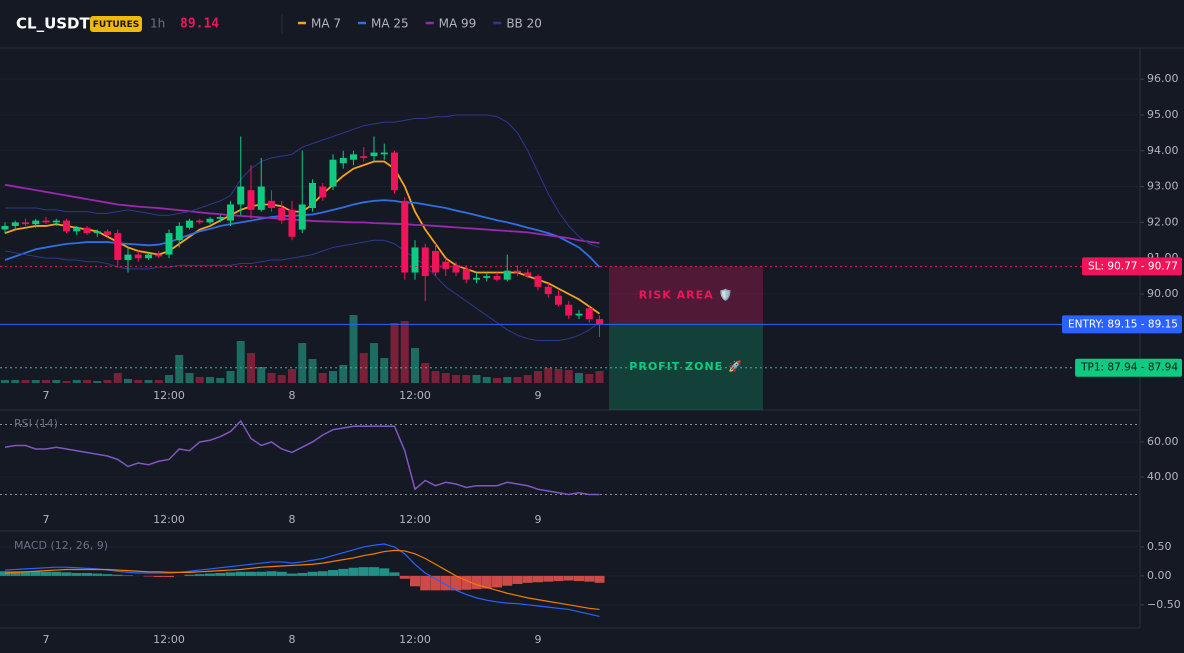  I want to click on y-tick-label: 92.00, so click(1163, 221).